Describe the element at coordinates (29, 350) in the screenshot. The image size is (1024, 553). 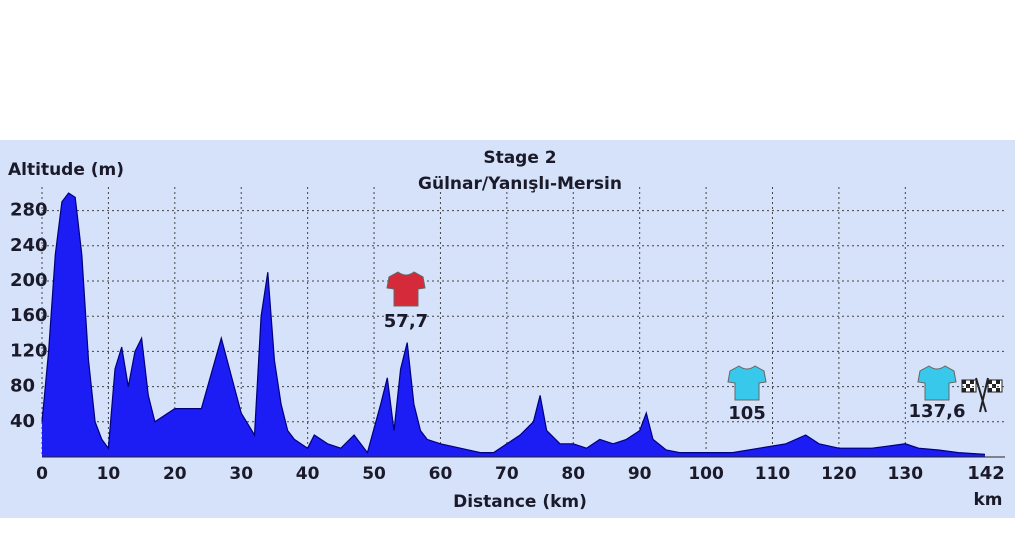
I see `y-tick-label: 120` at that location.